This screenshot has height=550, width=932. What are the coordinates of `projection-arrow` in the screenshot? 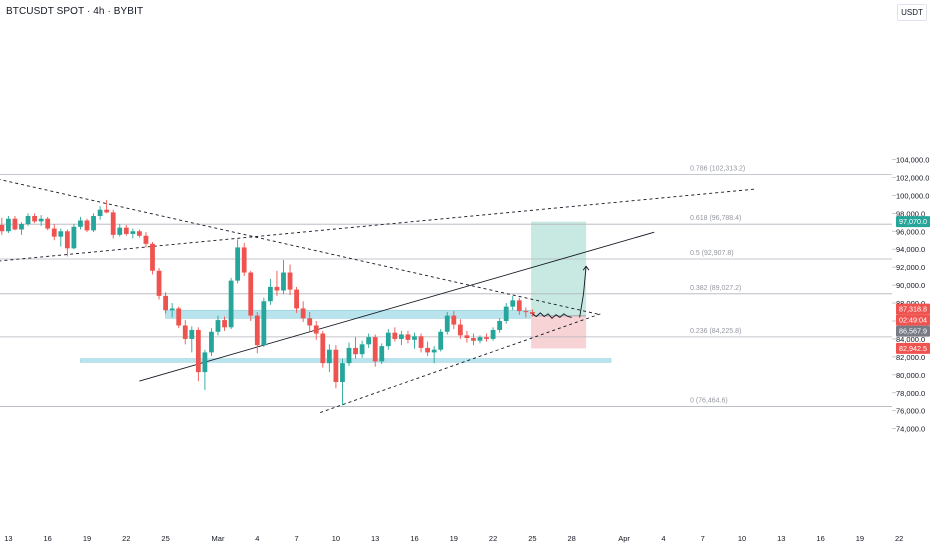 It's located at (561, 292).